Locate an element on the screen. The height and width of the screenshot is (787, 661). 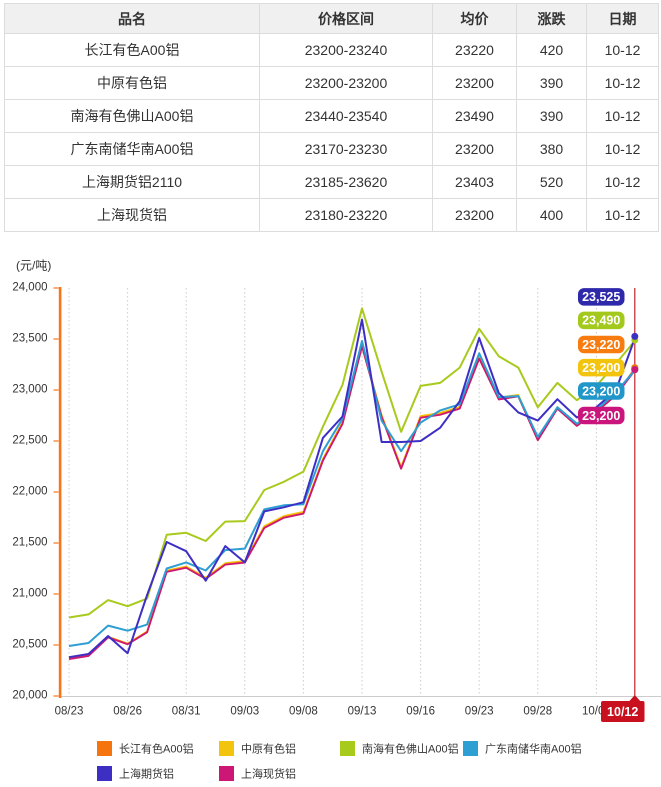
svg-text: 08/26 is located at coordinates (127, 712).